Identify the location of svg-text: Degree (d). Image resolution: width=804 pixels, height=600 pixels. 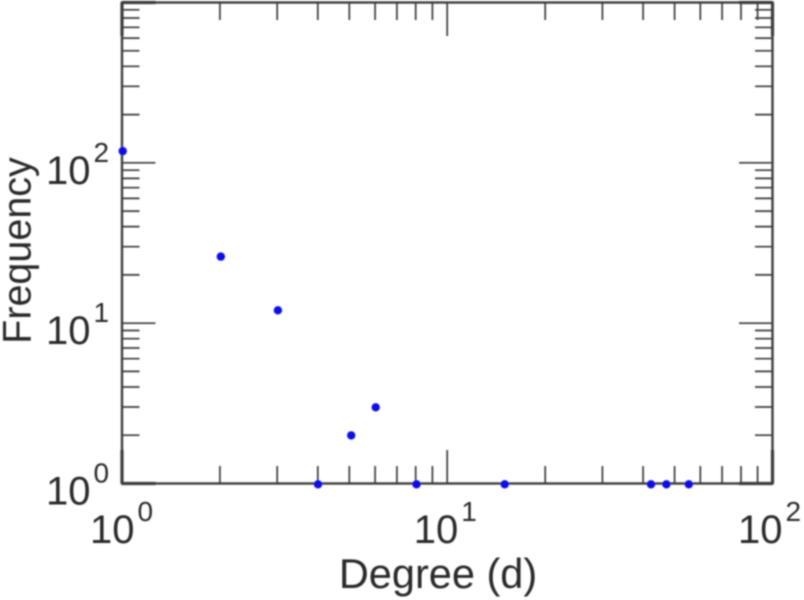
(438, 573).